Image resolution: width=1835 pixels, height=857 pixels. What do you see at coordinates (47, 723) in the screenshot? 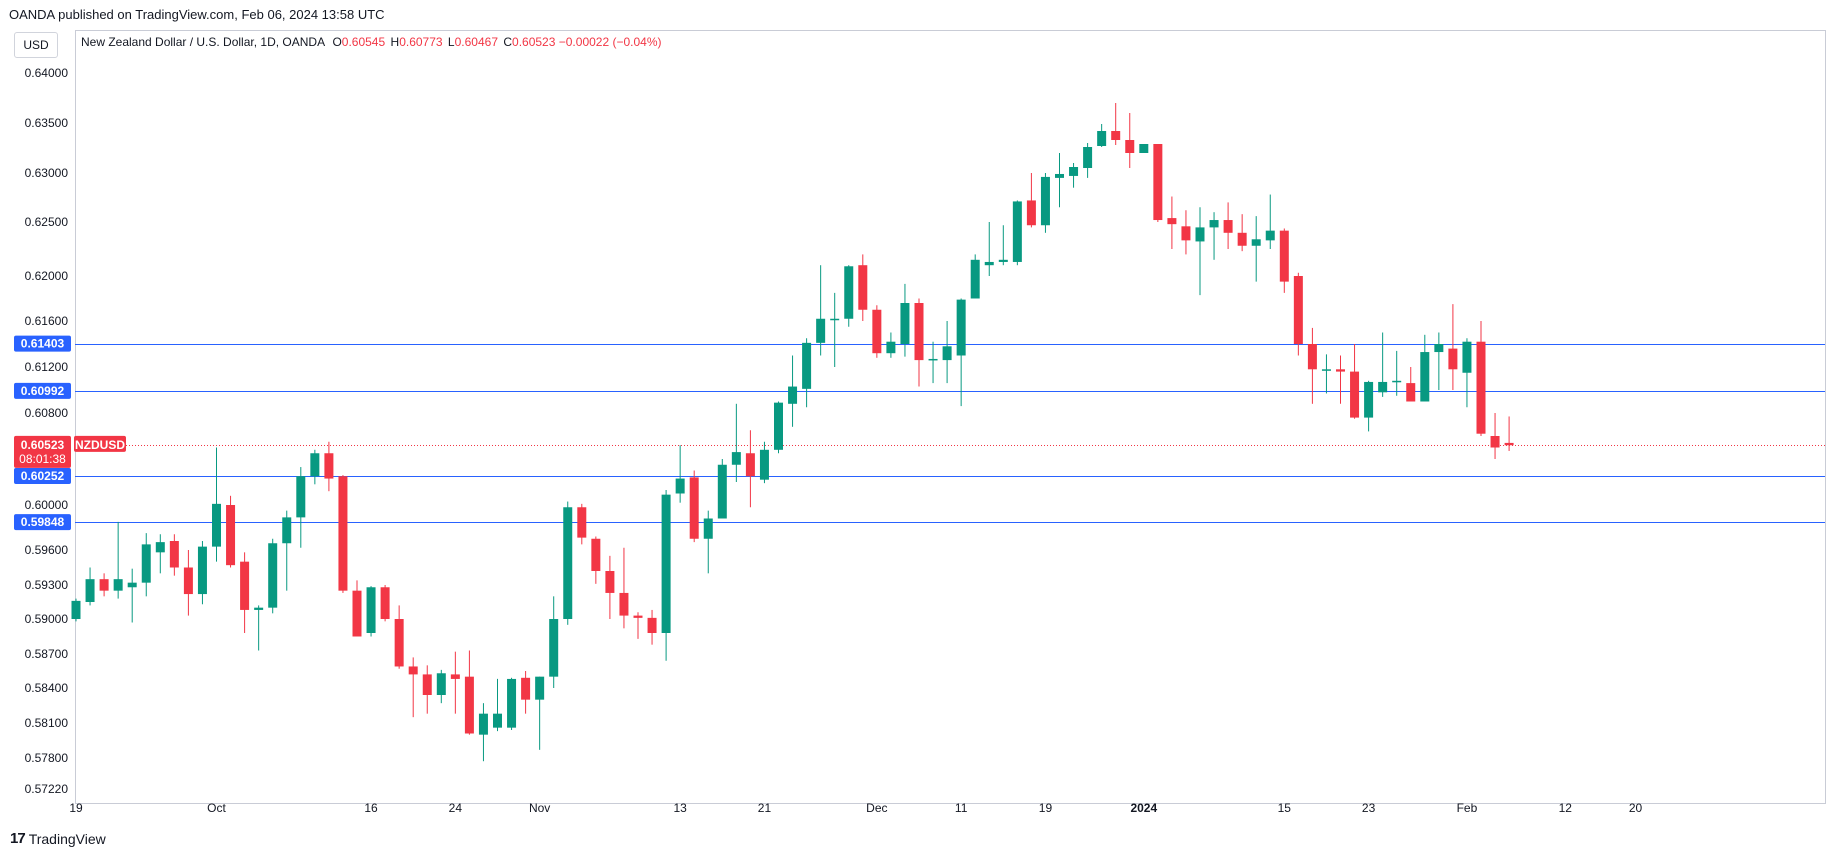
I see `y-tick-label: 0.58100` at bounding box center [47, 723].